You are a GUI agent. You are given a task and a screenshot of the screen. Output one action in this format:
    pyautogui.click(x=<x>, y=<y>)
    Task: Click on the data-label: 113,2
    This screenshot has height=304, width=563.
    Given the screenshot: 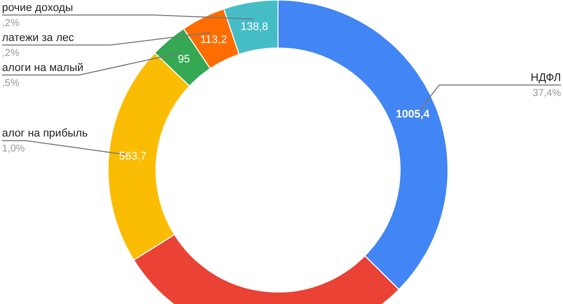 What is the action you would take?
    pyautogui.click(x=213, y=40)
    